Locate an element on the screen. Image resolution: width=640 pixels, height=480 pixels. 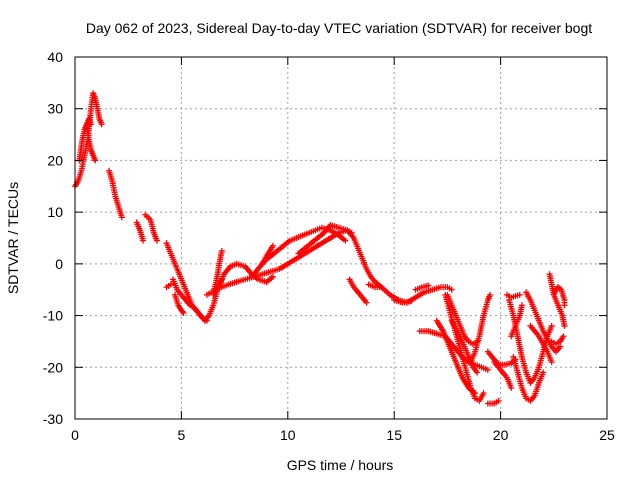
y-tick-label: 10 is located at coordinates (55, 212).